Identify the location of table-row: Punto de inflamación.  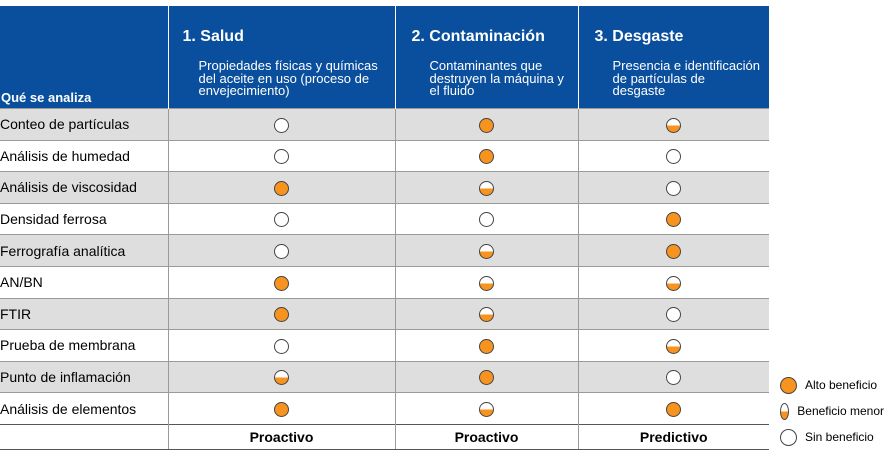
(384, 376).